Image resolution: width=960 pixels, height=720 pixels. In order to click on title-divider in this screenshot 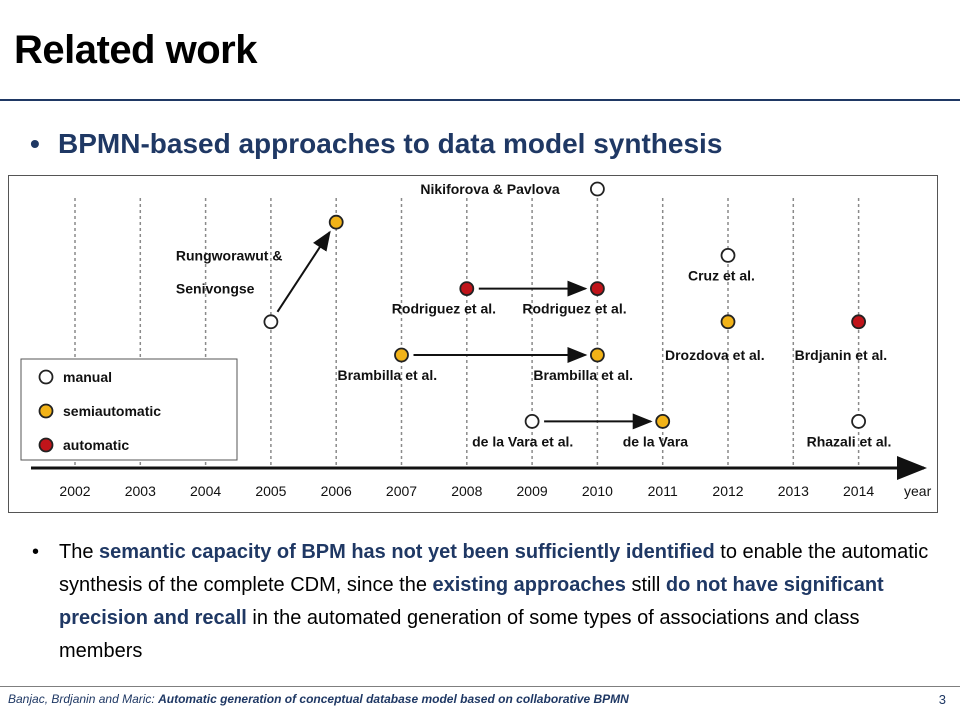, I will do `click(480, 100)`.